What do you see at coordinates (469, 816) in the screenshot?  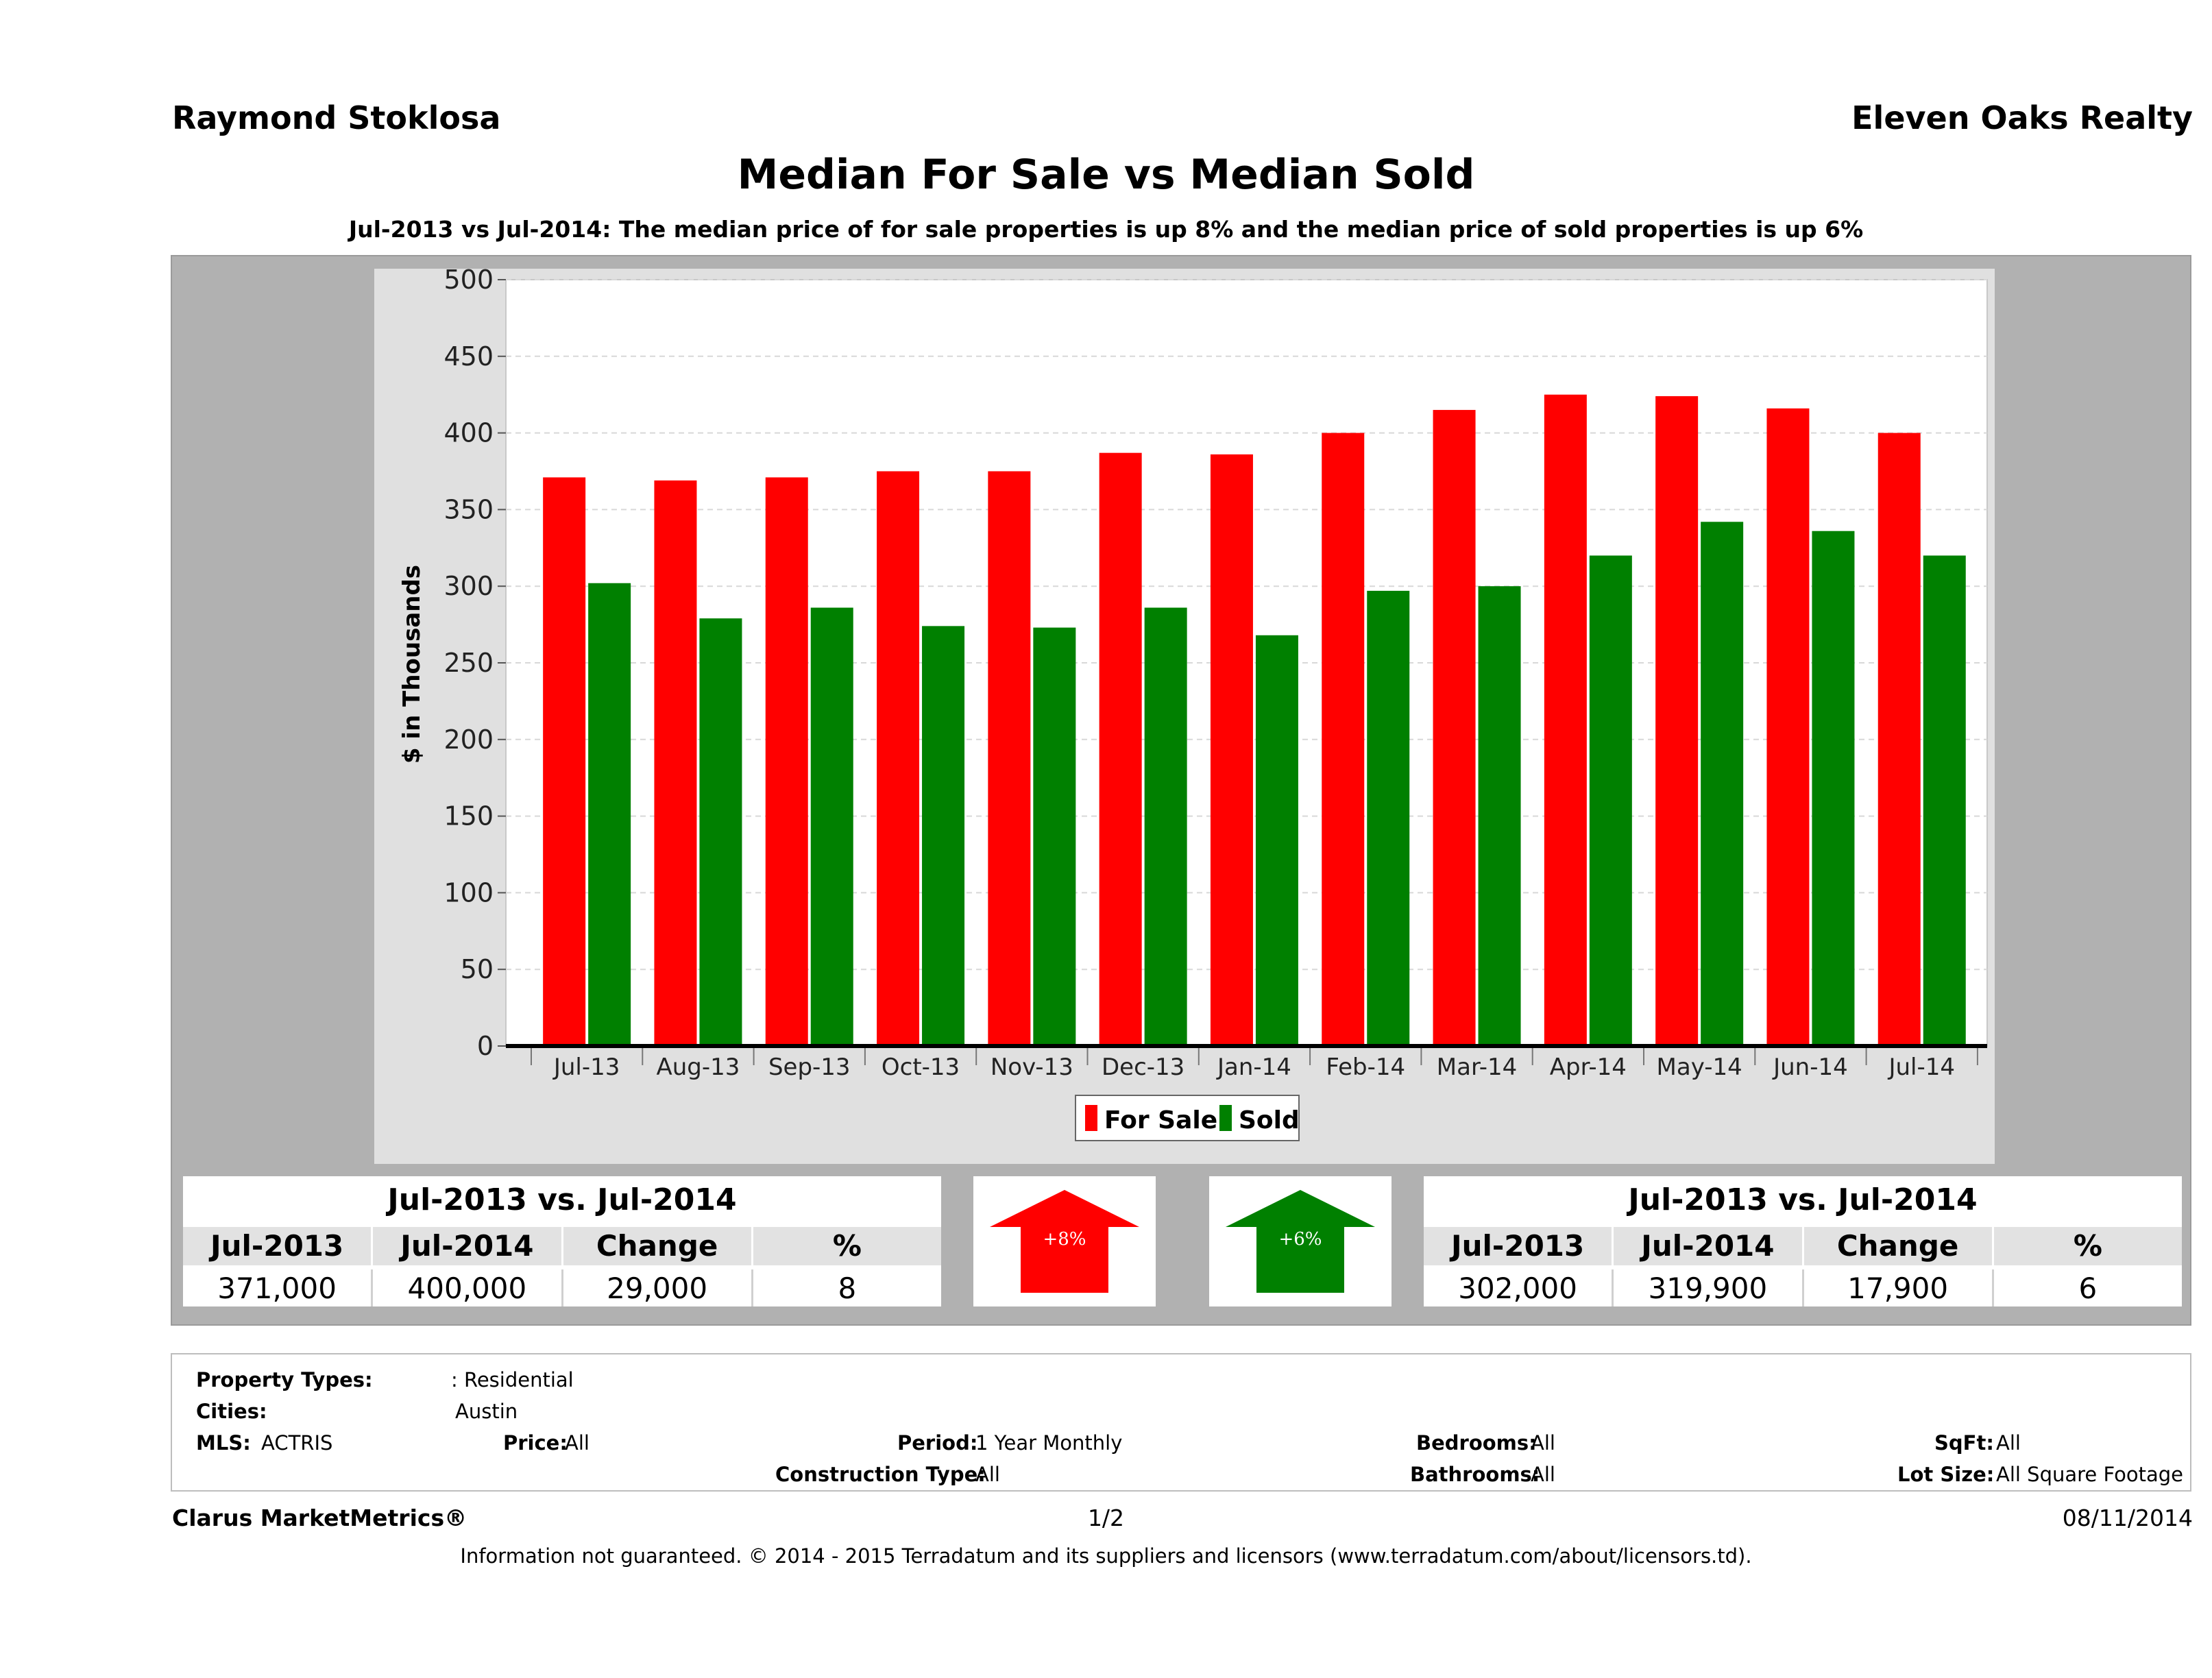 I see `y-tick-label: 150` at bounding box center [469, 816].